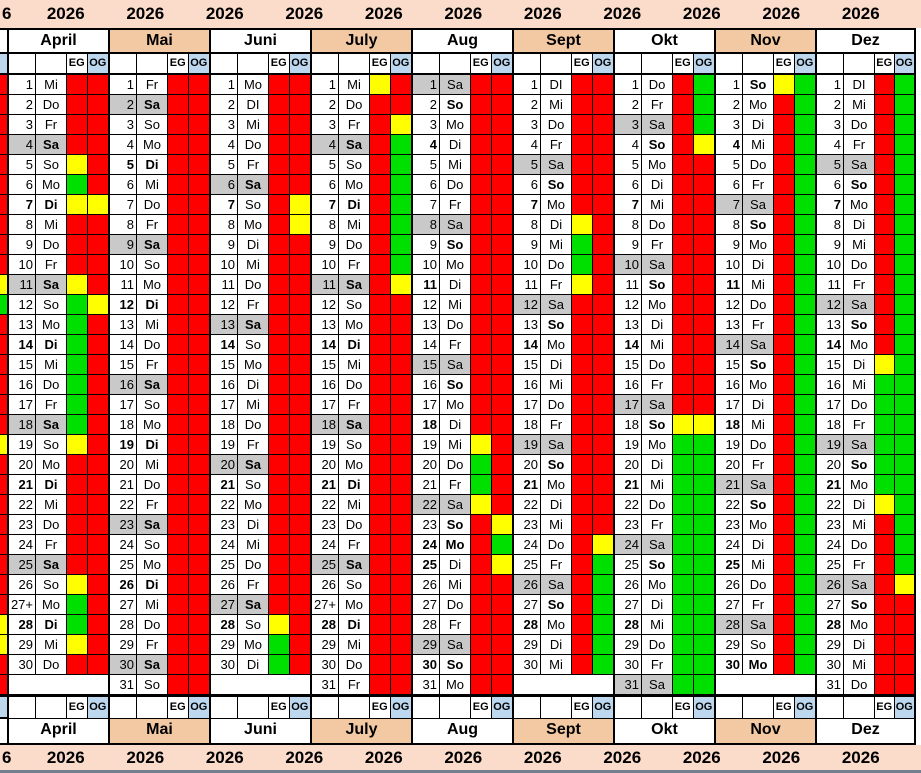 The width and height of the screenshot is (921, 773). I want to click on day-weekday: Mi, so click(152, 325).